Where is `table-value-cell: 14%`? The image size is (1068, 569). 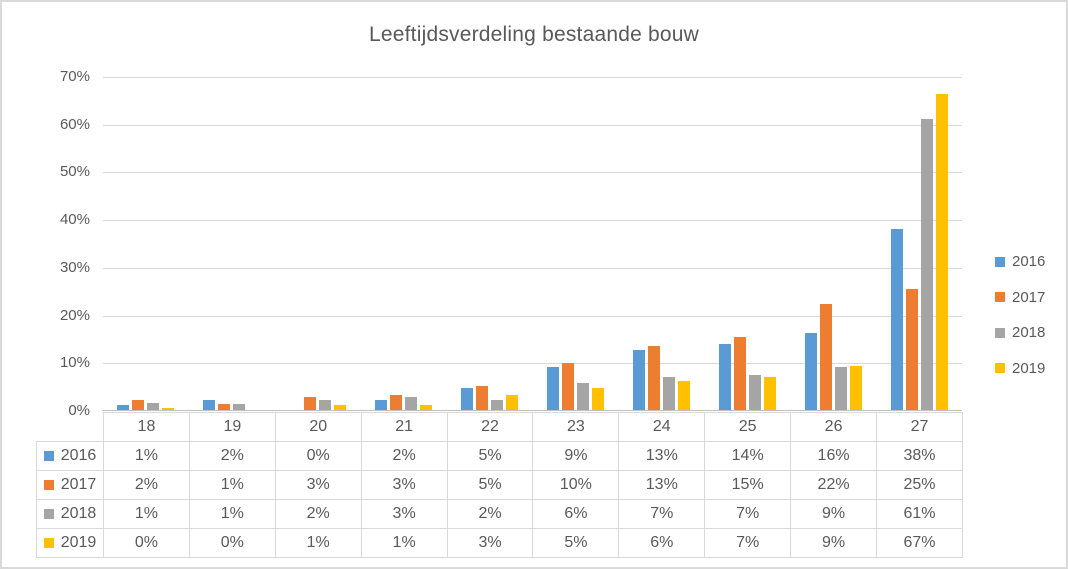
table-value-cell: 14% is located at coordinates (748, 456).